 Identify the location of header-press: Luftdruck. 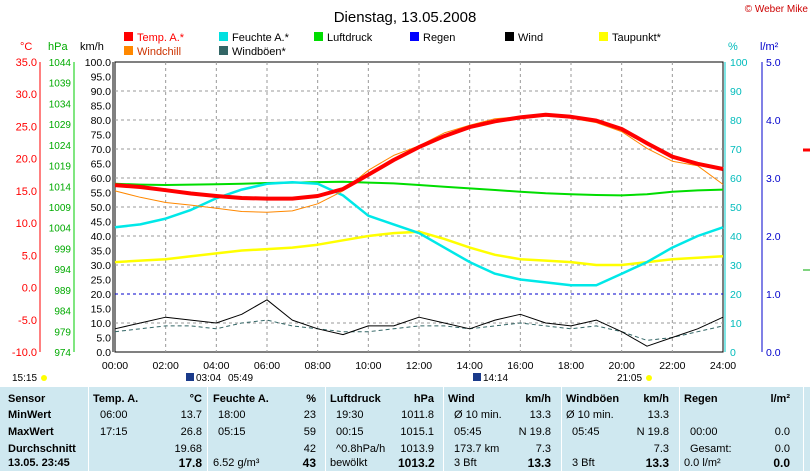
(355, 399).